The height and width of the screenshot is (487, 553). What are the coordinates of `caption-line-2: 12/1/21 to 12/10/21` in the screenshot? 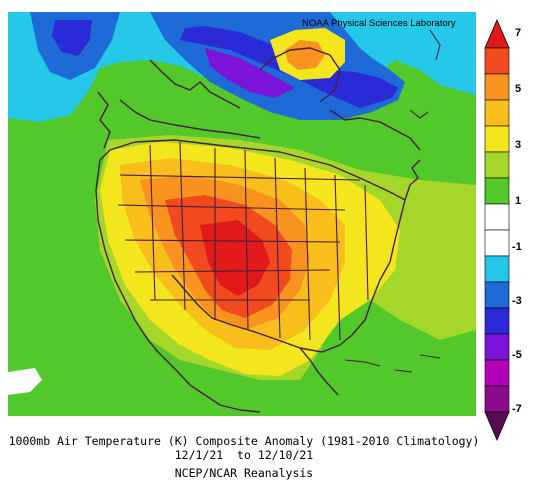 It's located at (244, 455).